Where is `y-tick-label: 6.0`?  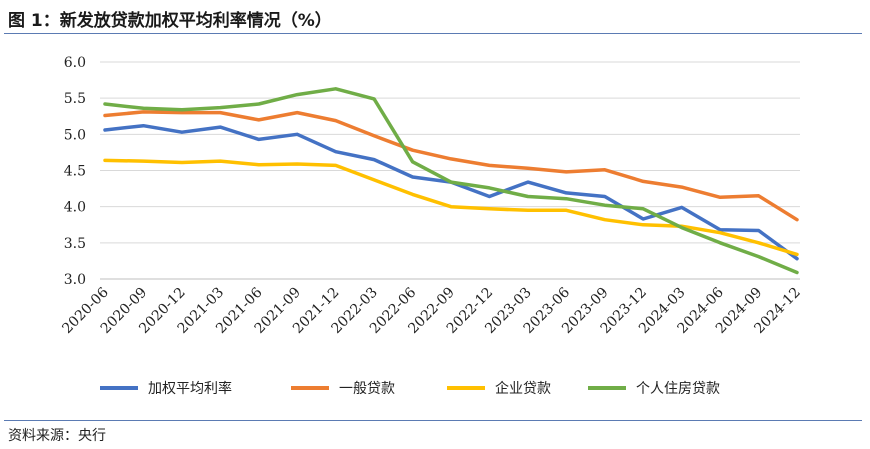
y-tick-label: 6.0 is located at coordinates (75, 63).